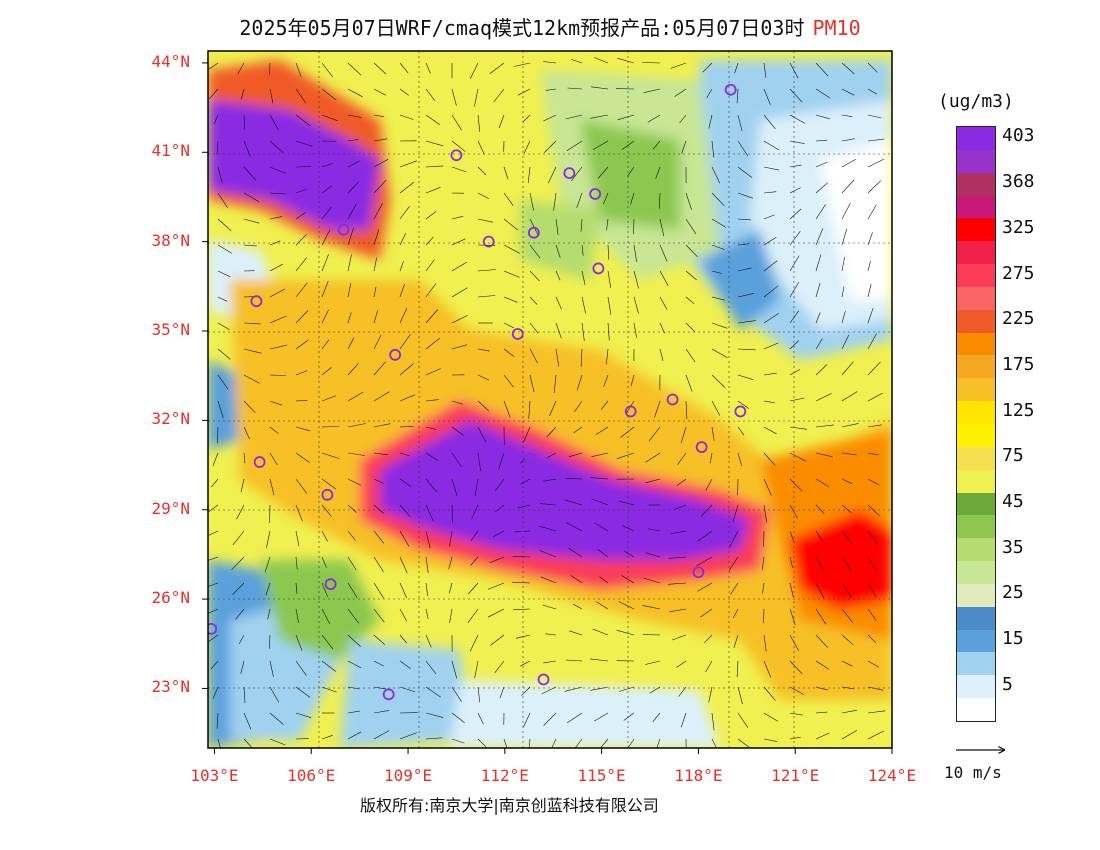 The width and height of the screenshot is (1100, 850). I want to click on legend-label: 325, so click(1018, 227).